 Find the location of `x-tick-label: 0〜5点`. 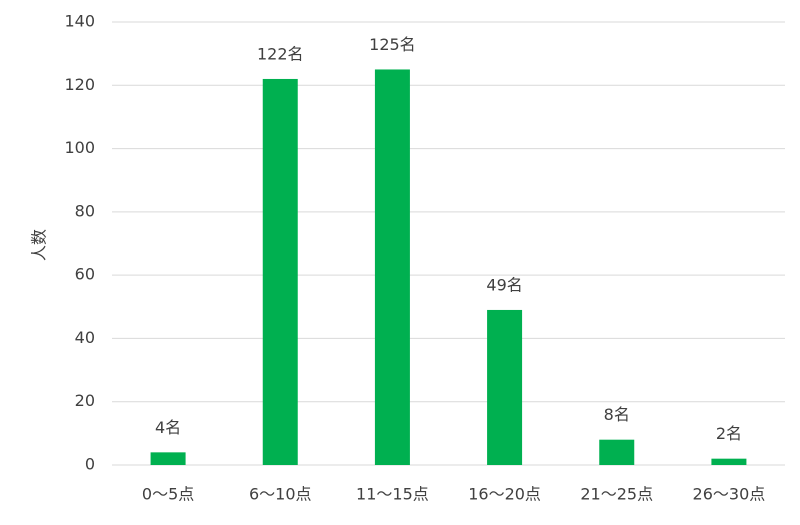

x-tick-label: 0〜5点 is located at coordinates (168, 494).